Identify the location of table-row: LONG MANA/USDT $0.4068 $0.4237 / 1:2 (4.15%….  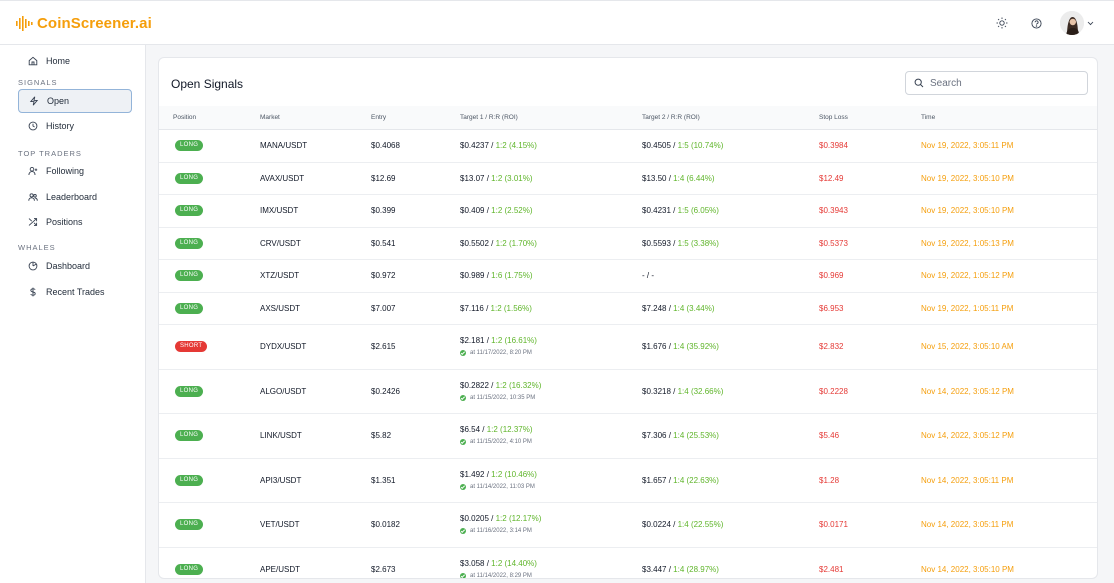
(628, 146).